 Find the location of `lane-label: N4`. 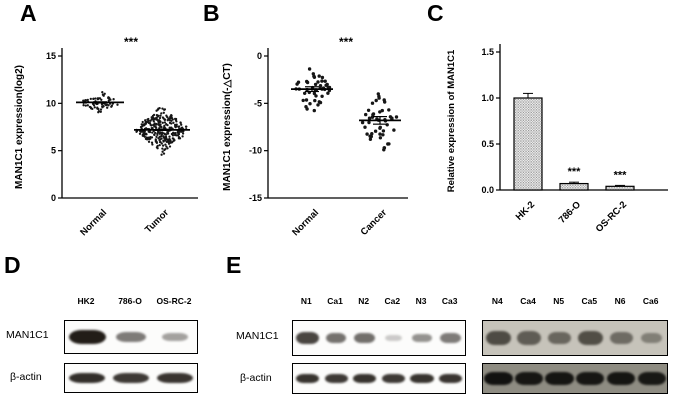

lane-label: N4 is located at coordinates (497, 301).